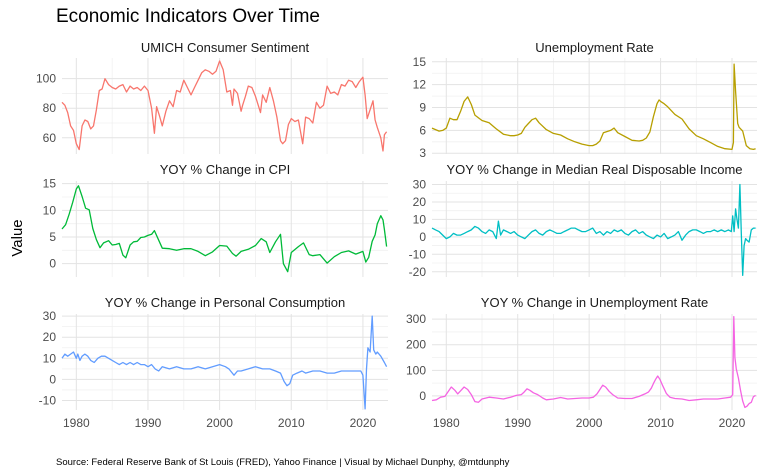 The image size is (770, 475). What do you see at coordinates (188, 16) in the screenshot?
I see `chart-title: Economic Indicators Over Time` at bounding box center [188, 16].